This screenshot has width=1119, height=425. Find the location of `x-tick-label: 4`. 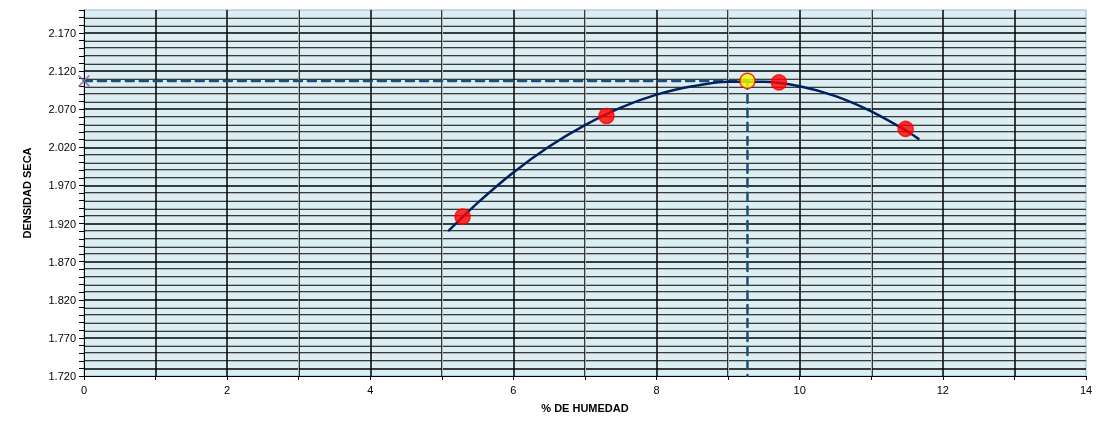

x-tick-label: 4 is located at coordinates (370, 389).